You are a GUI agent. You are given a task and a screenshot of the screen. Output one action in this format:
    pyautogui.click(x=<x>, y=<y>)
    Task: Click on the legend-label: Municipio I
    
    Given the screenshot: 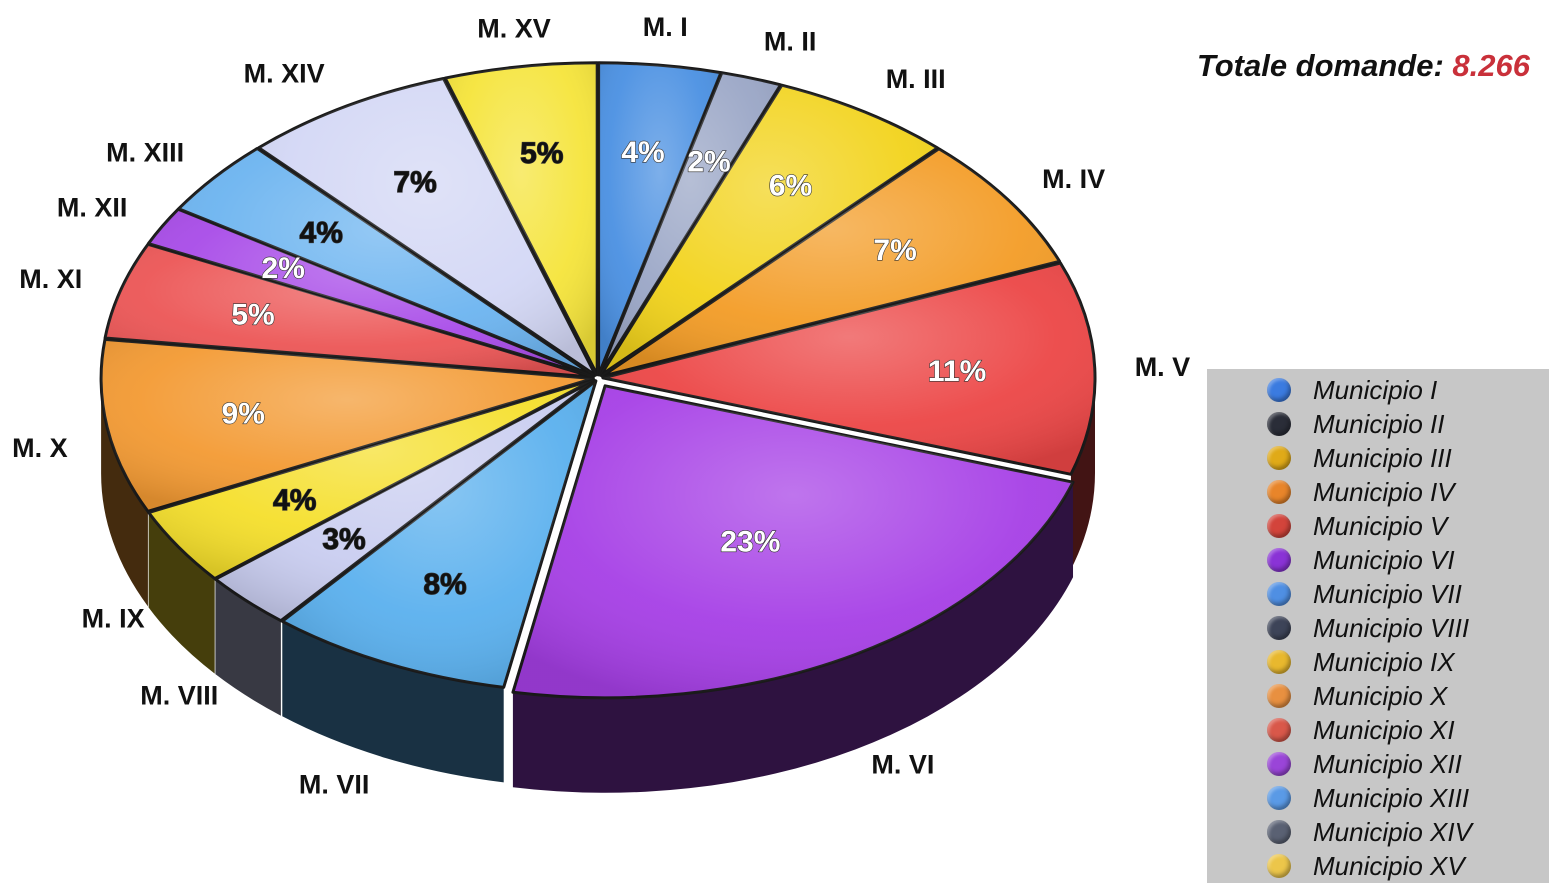 What is the action you would take?
    pyautogui.click(x=1375, y=389)
    